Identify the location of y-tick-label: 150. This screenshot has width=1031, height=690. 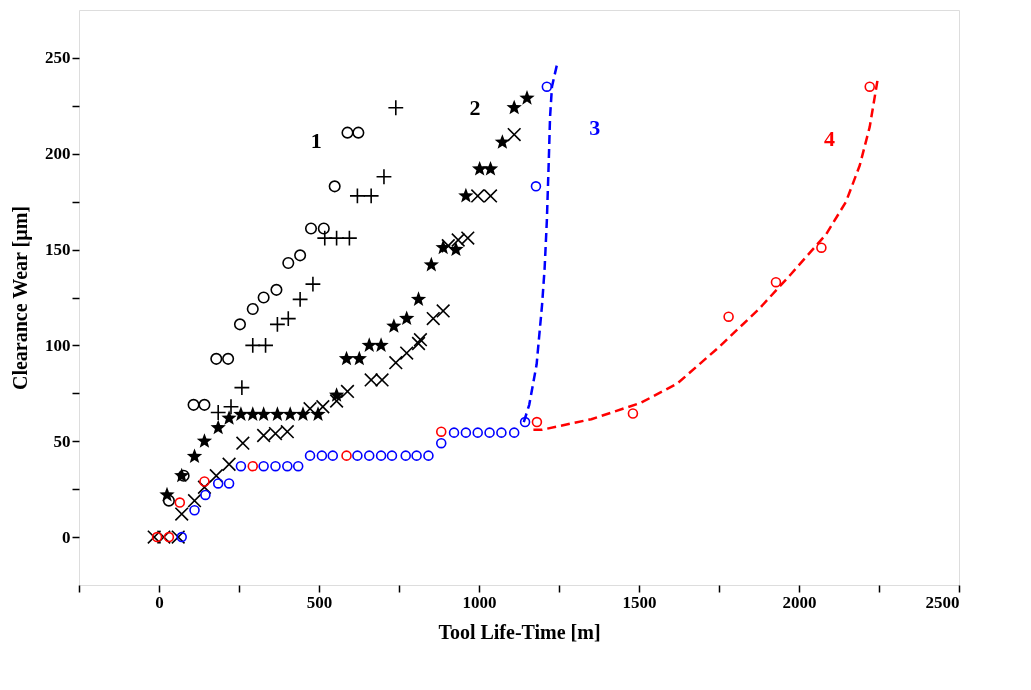
(58, 250).